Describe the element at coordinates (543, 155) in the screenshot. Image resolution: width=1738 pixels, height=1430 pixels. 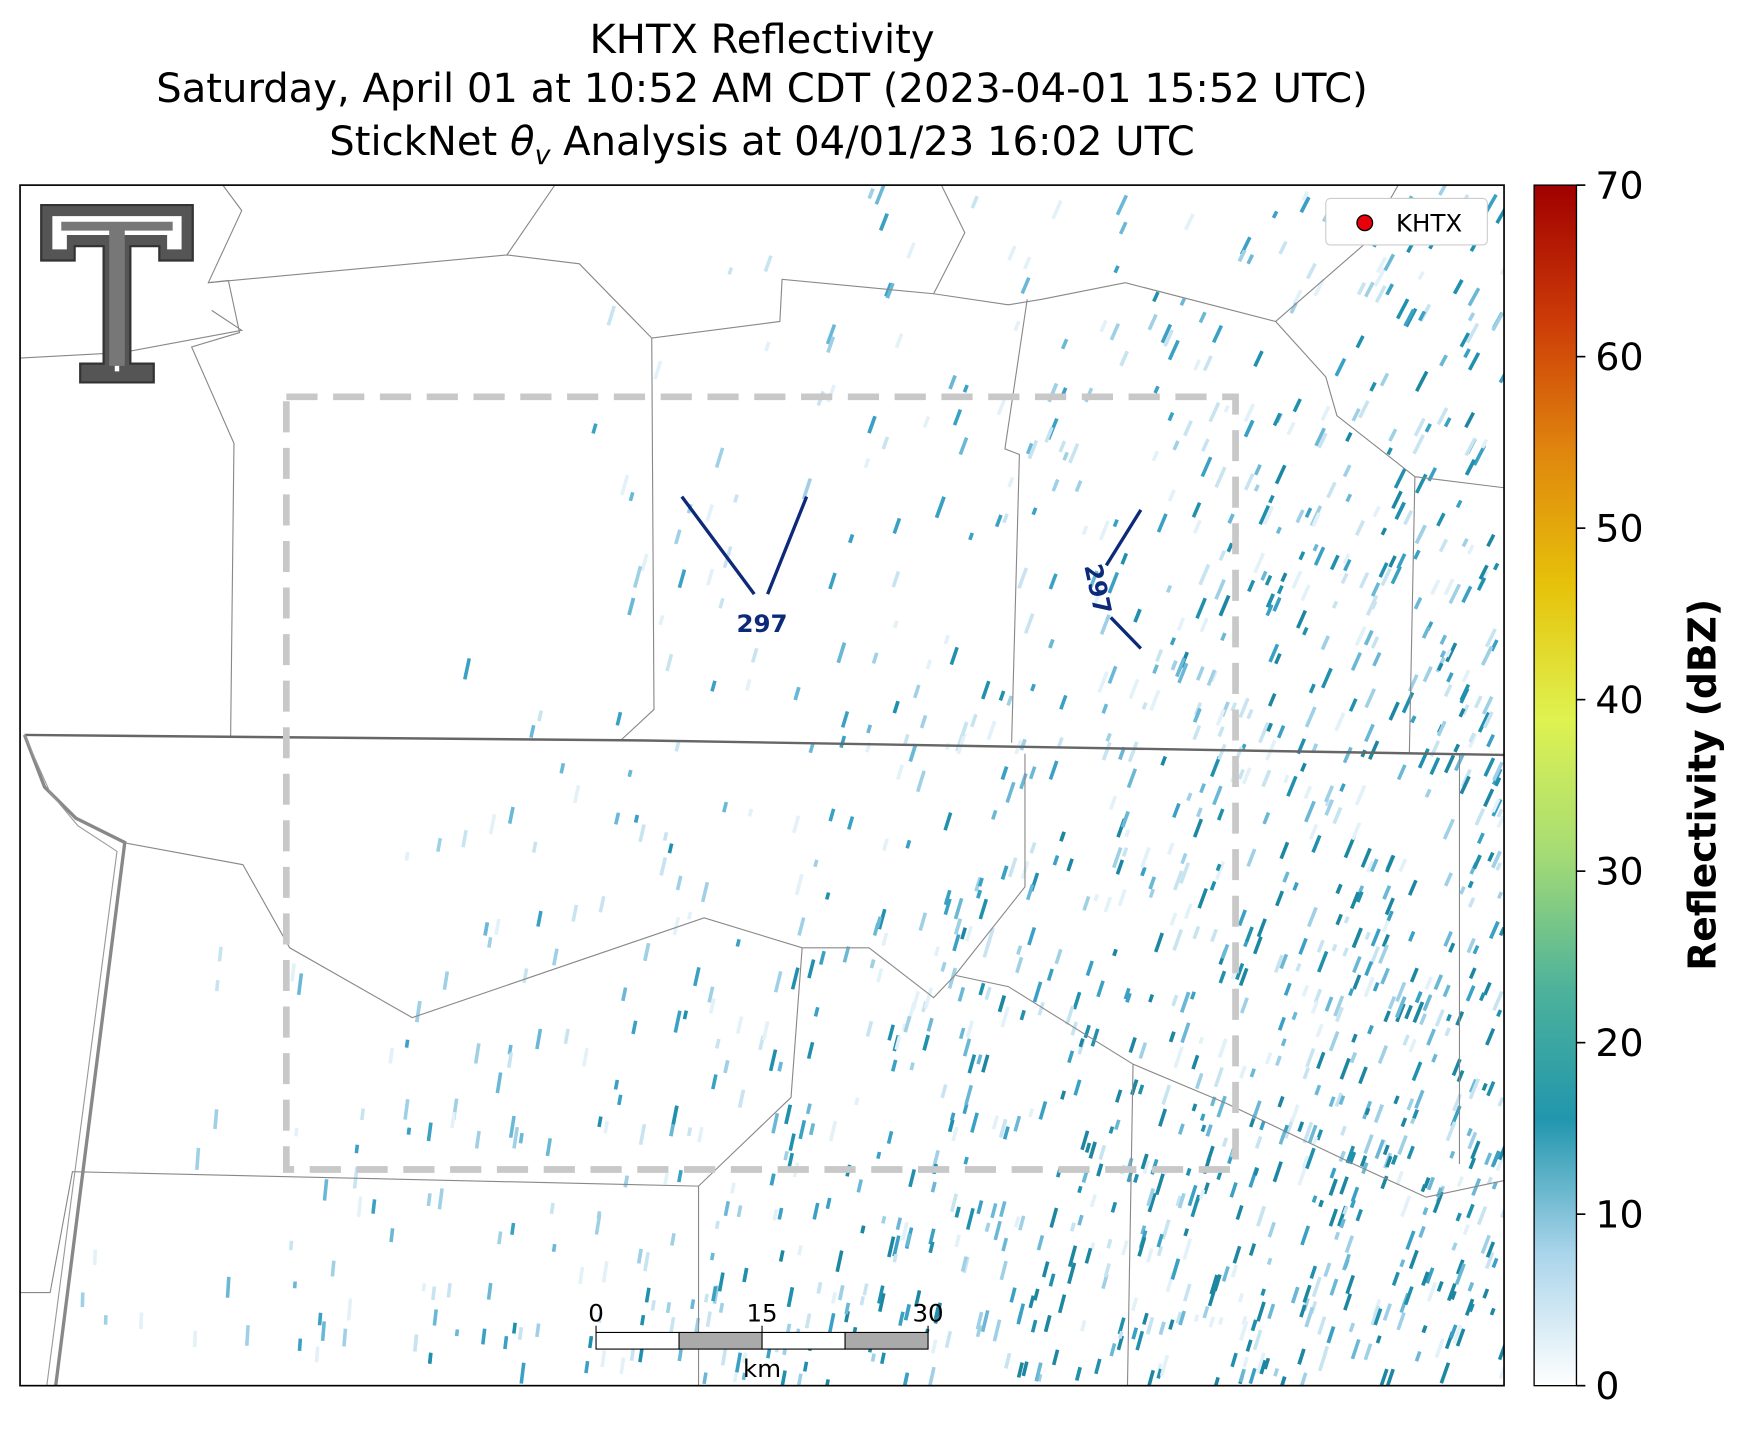
I see `analysis-subscript: v` at that location.